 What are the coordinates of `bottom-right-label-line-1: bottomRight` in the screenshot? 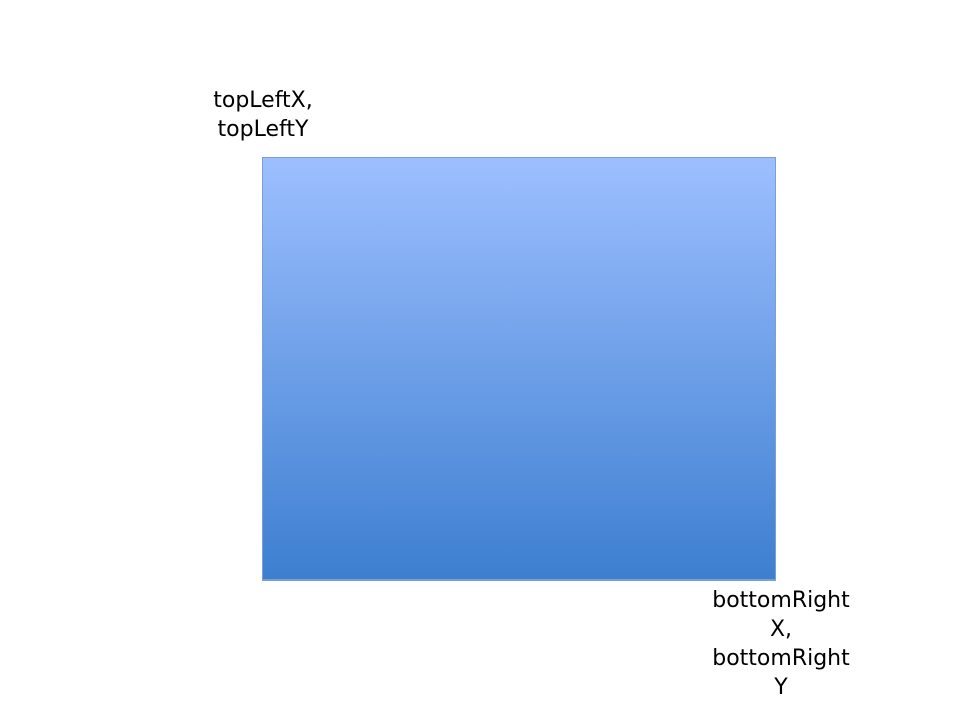 It's located at (781, 600).